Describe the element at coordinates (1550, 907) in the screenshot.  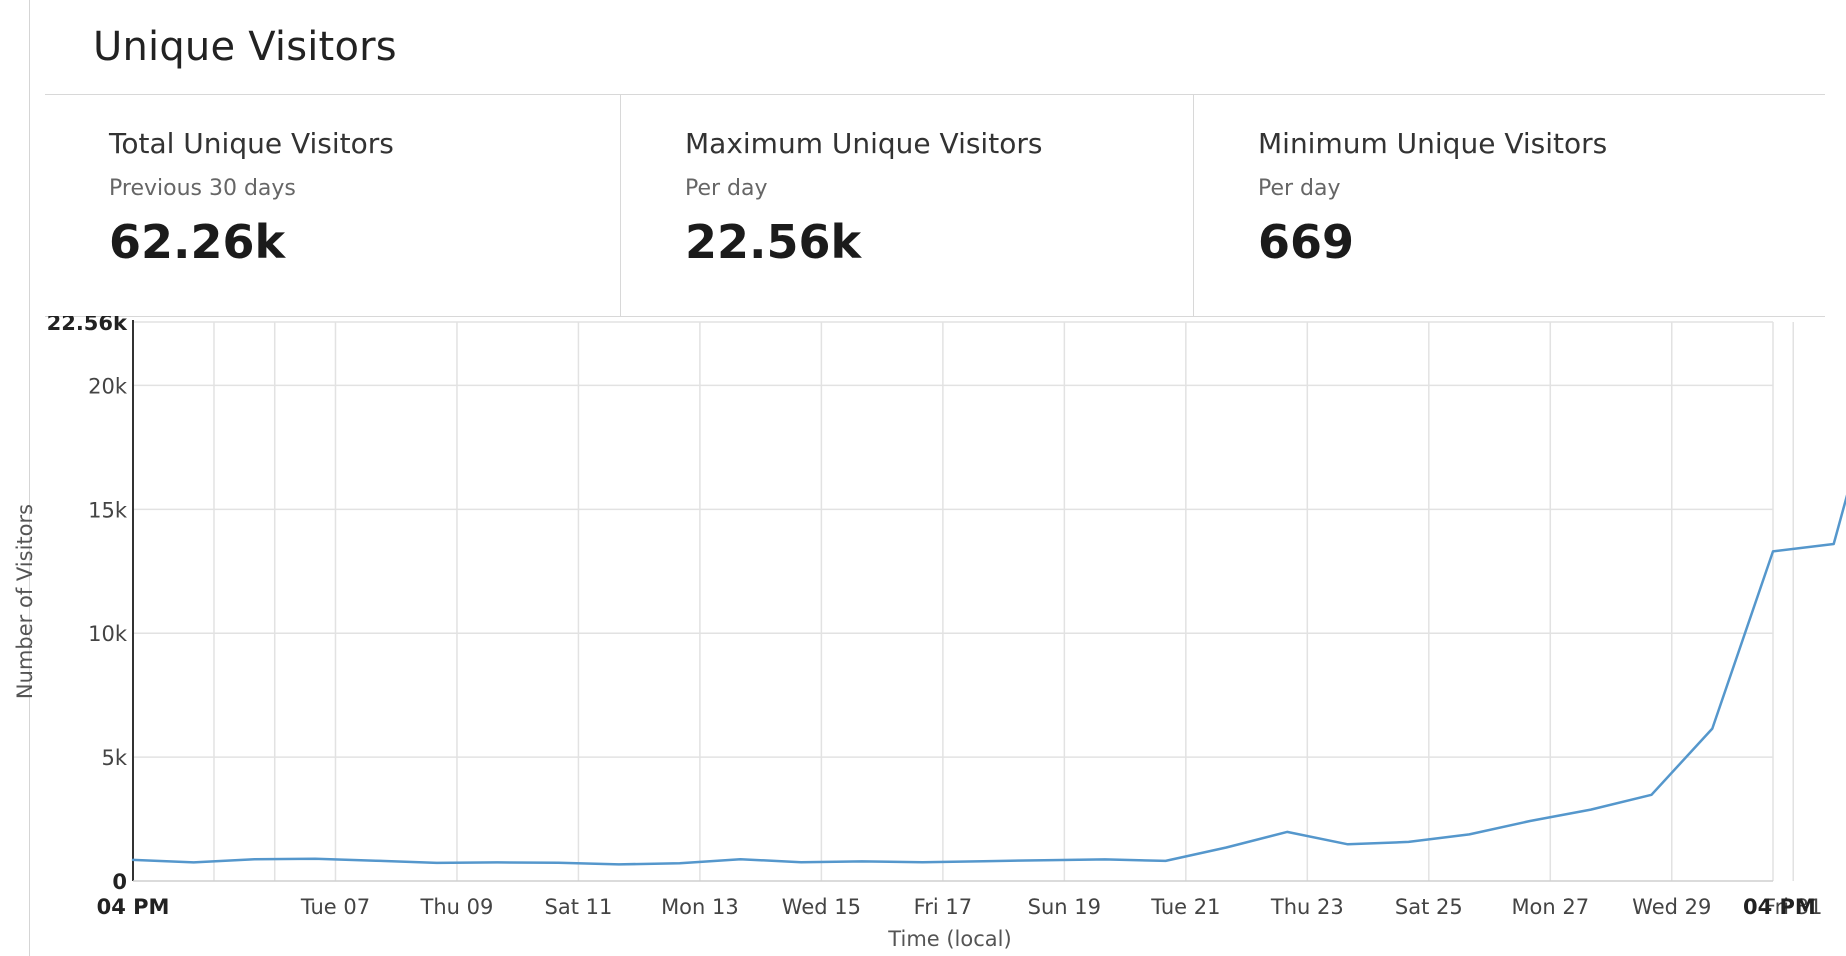
I see `x-tick-label: Mon 27` at that location.